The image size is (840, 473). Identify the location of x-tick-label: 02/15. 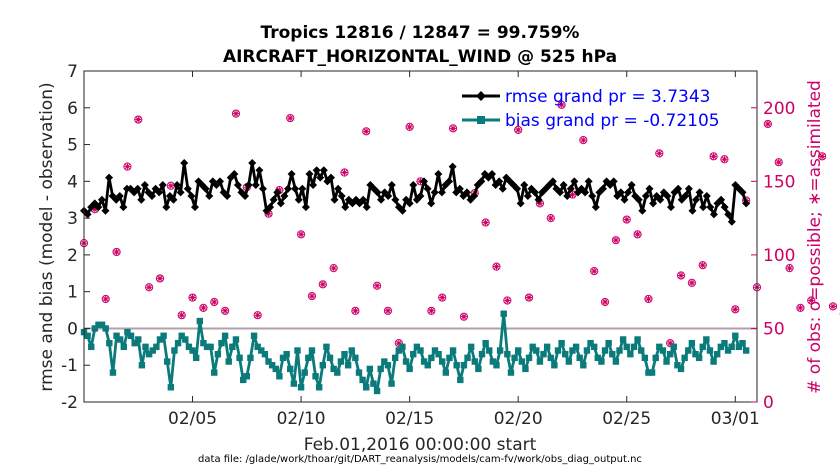
(409, 419).